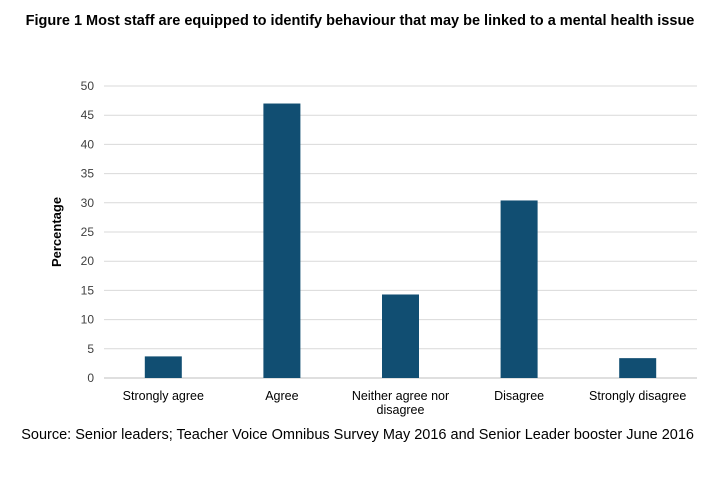 This screenshot has width=720, height=479. Describe the element at coordinates (400, 396) in the screenshot. I see `x-category-label: Neither agree nor` at that location.